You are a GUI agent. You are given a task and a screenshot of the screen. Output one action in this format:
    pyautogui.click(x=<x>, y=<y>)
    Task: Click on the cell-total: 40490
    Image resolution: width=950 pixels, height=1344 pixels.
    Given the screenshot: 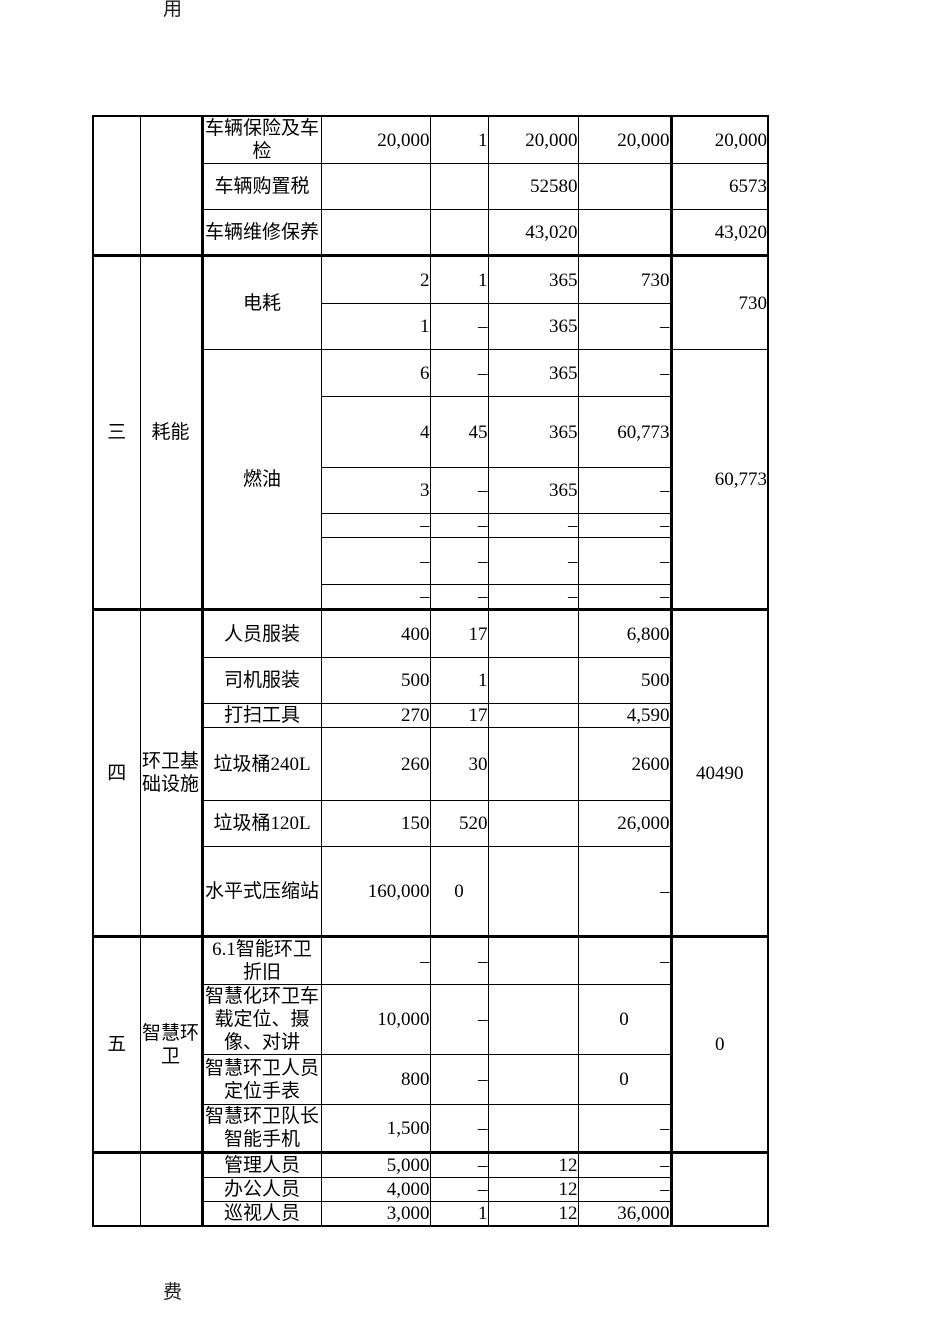 What is the action you would take?
    pyautogui.click(x=719, y=772)
    